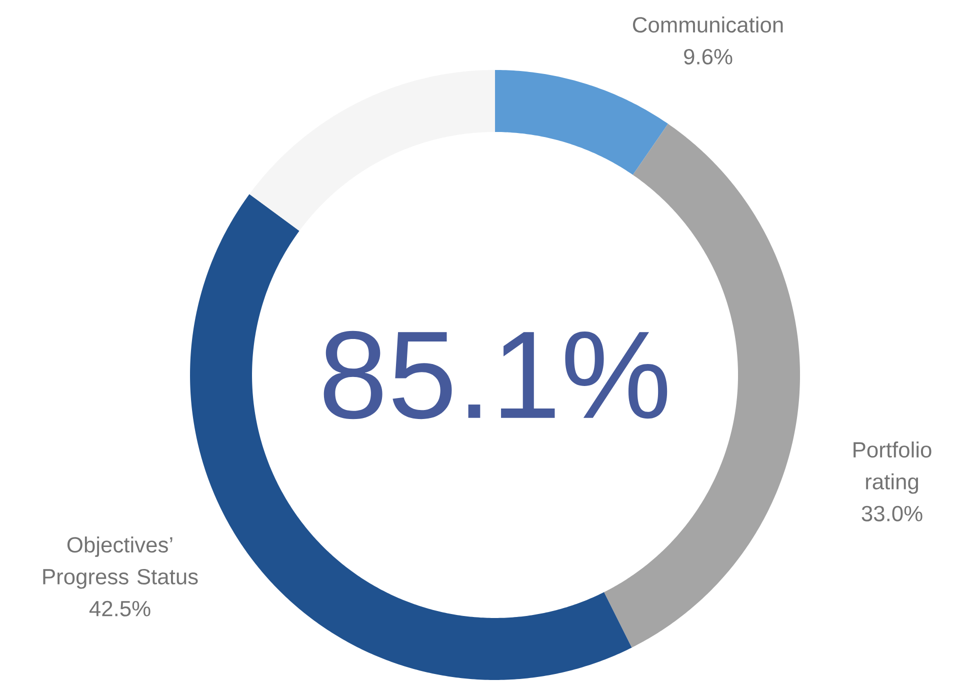 This screenshot has height=683, width=956. I want to click on data-label: 42.5%, so click(119, 608).